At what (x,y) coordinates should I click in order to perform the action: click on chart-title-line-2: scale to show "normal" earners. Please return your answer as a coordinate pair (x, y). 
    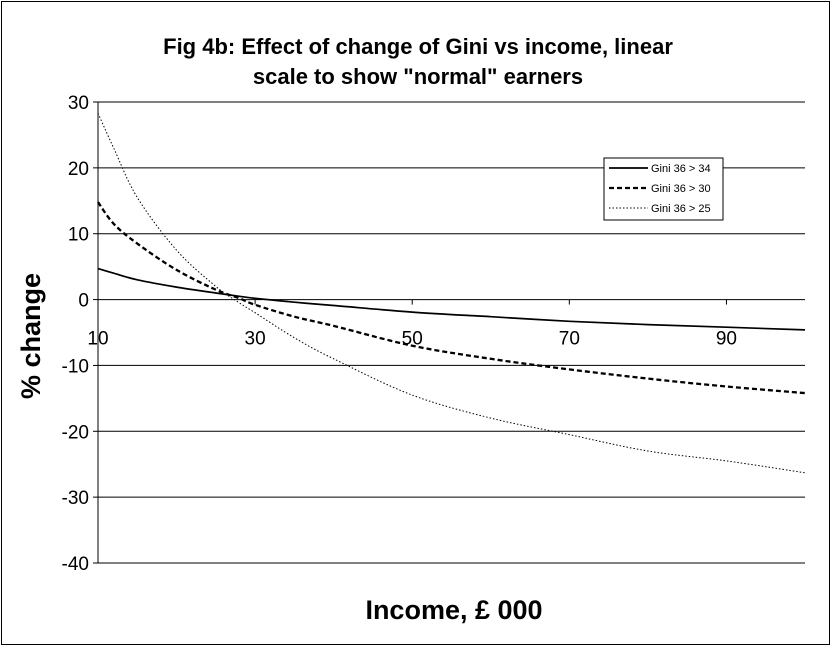
    Looking at the image, I should click on (418, 76).